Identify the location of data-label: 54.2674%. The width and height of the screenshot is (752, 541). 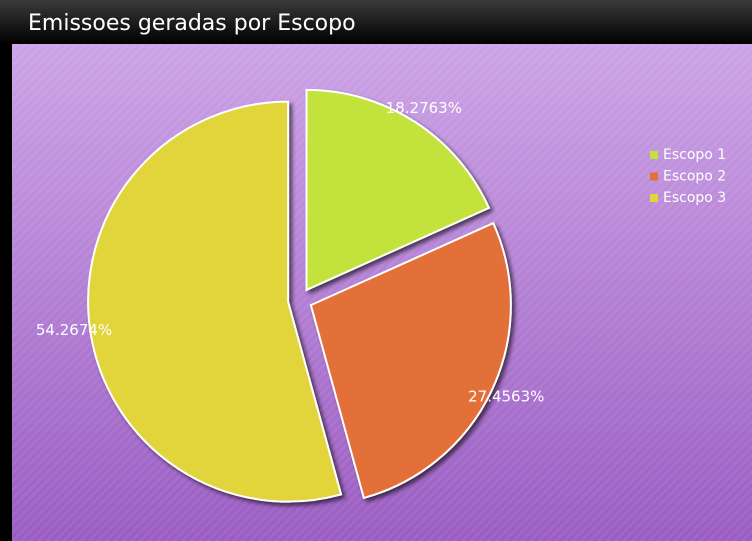
(74, 330).